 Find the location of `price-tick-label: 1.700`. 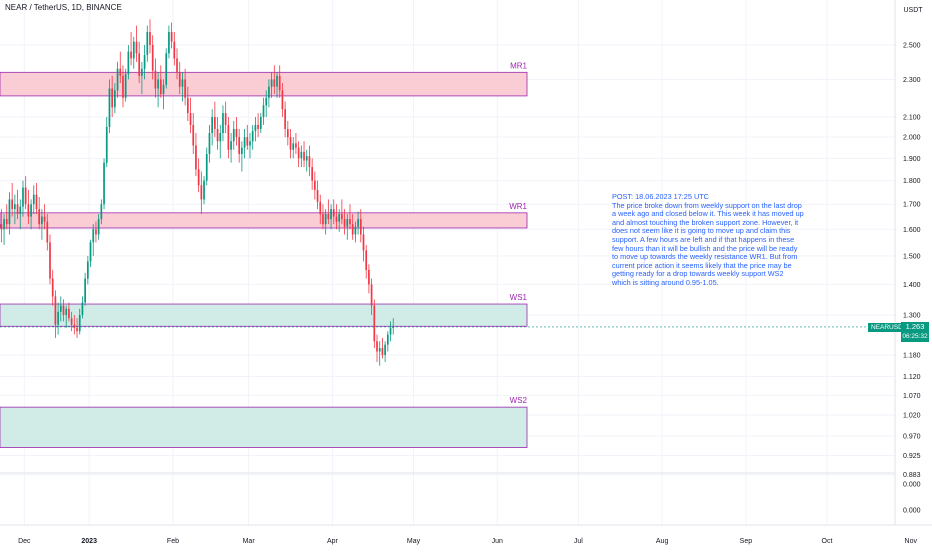

price-tick-label: 1.700 is located at coordinates (912, 205).